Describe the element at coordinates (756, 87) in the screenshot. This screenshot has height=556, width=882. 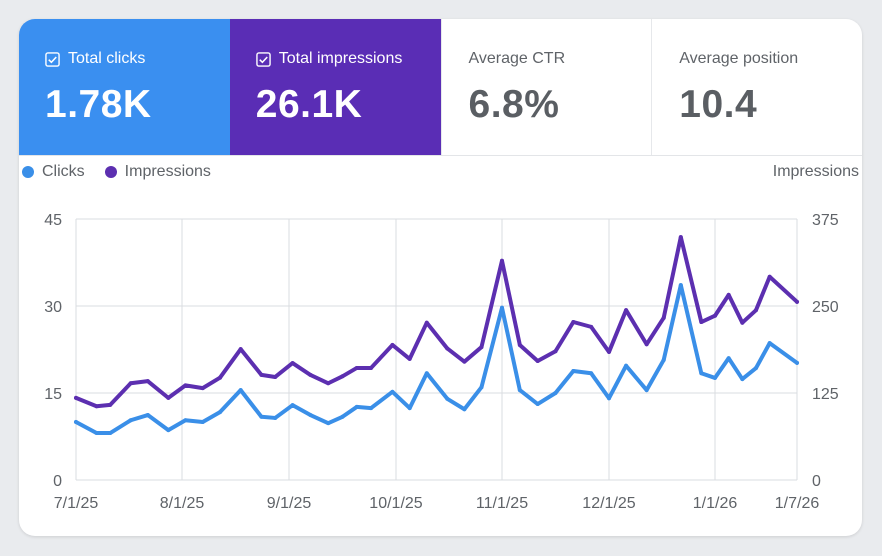
I see `tile-average-position: Average position 10.4` at that location.